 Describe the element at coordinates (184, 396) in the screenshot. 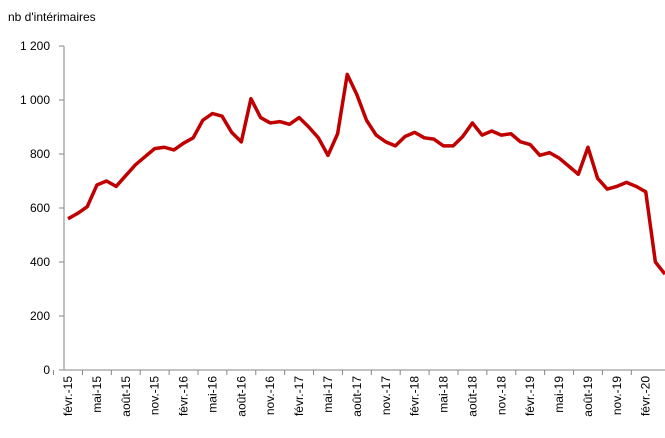

I see `x-tick-label: févr.-16` at that location.